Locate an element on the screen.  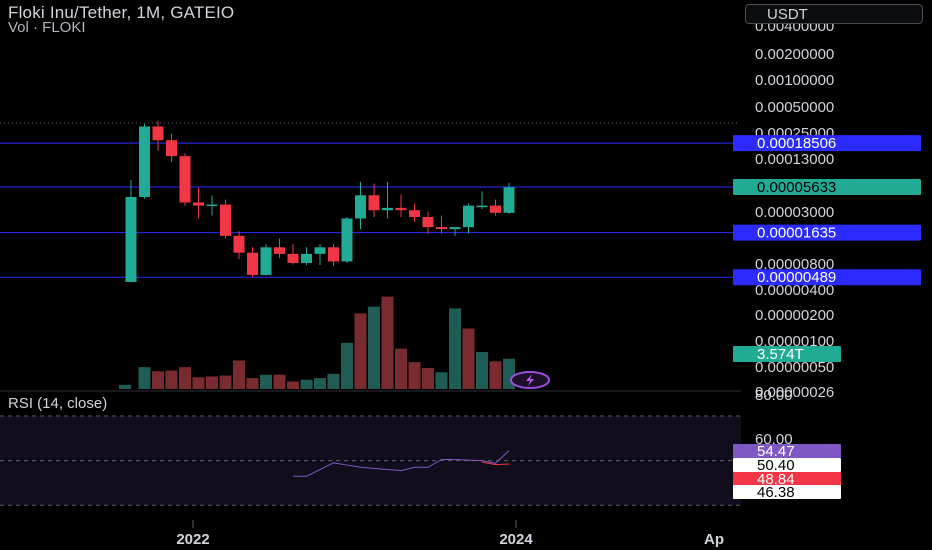
price-tick-label: 0.00013000 is located at coordinates (794, 159).